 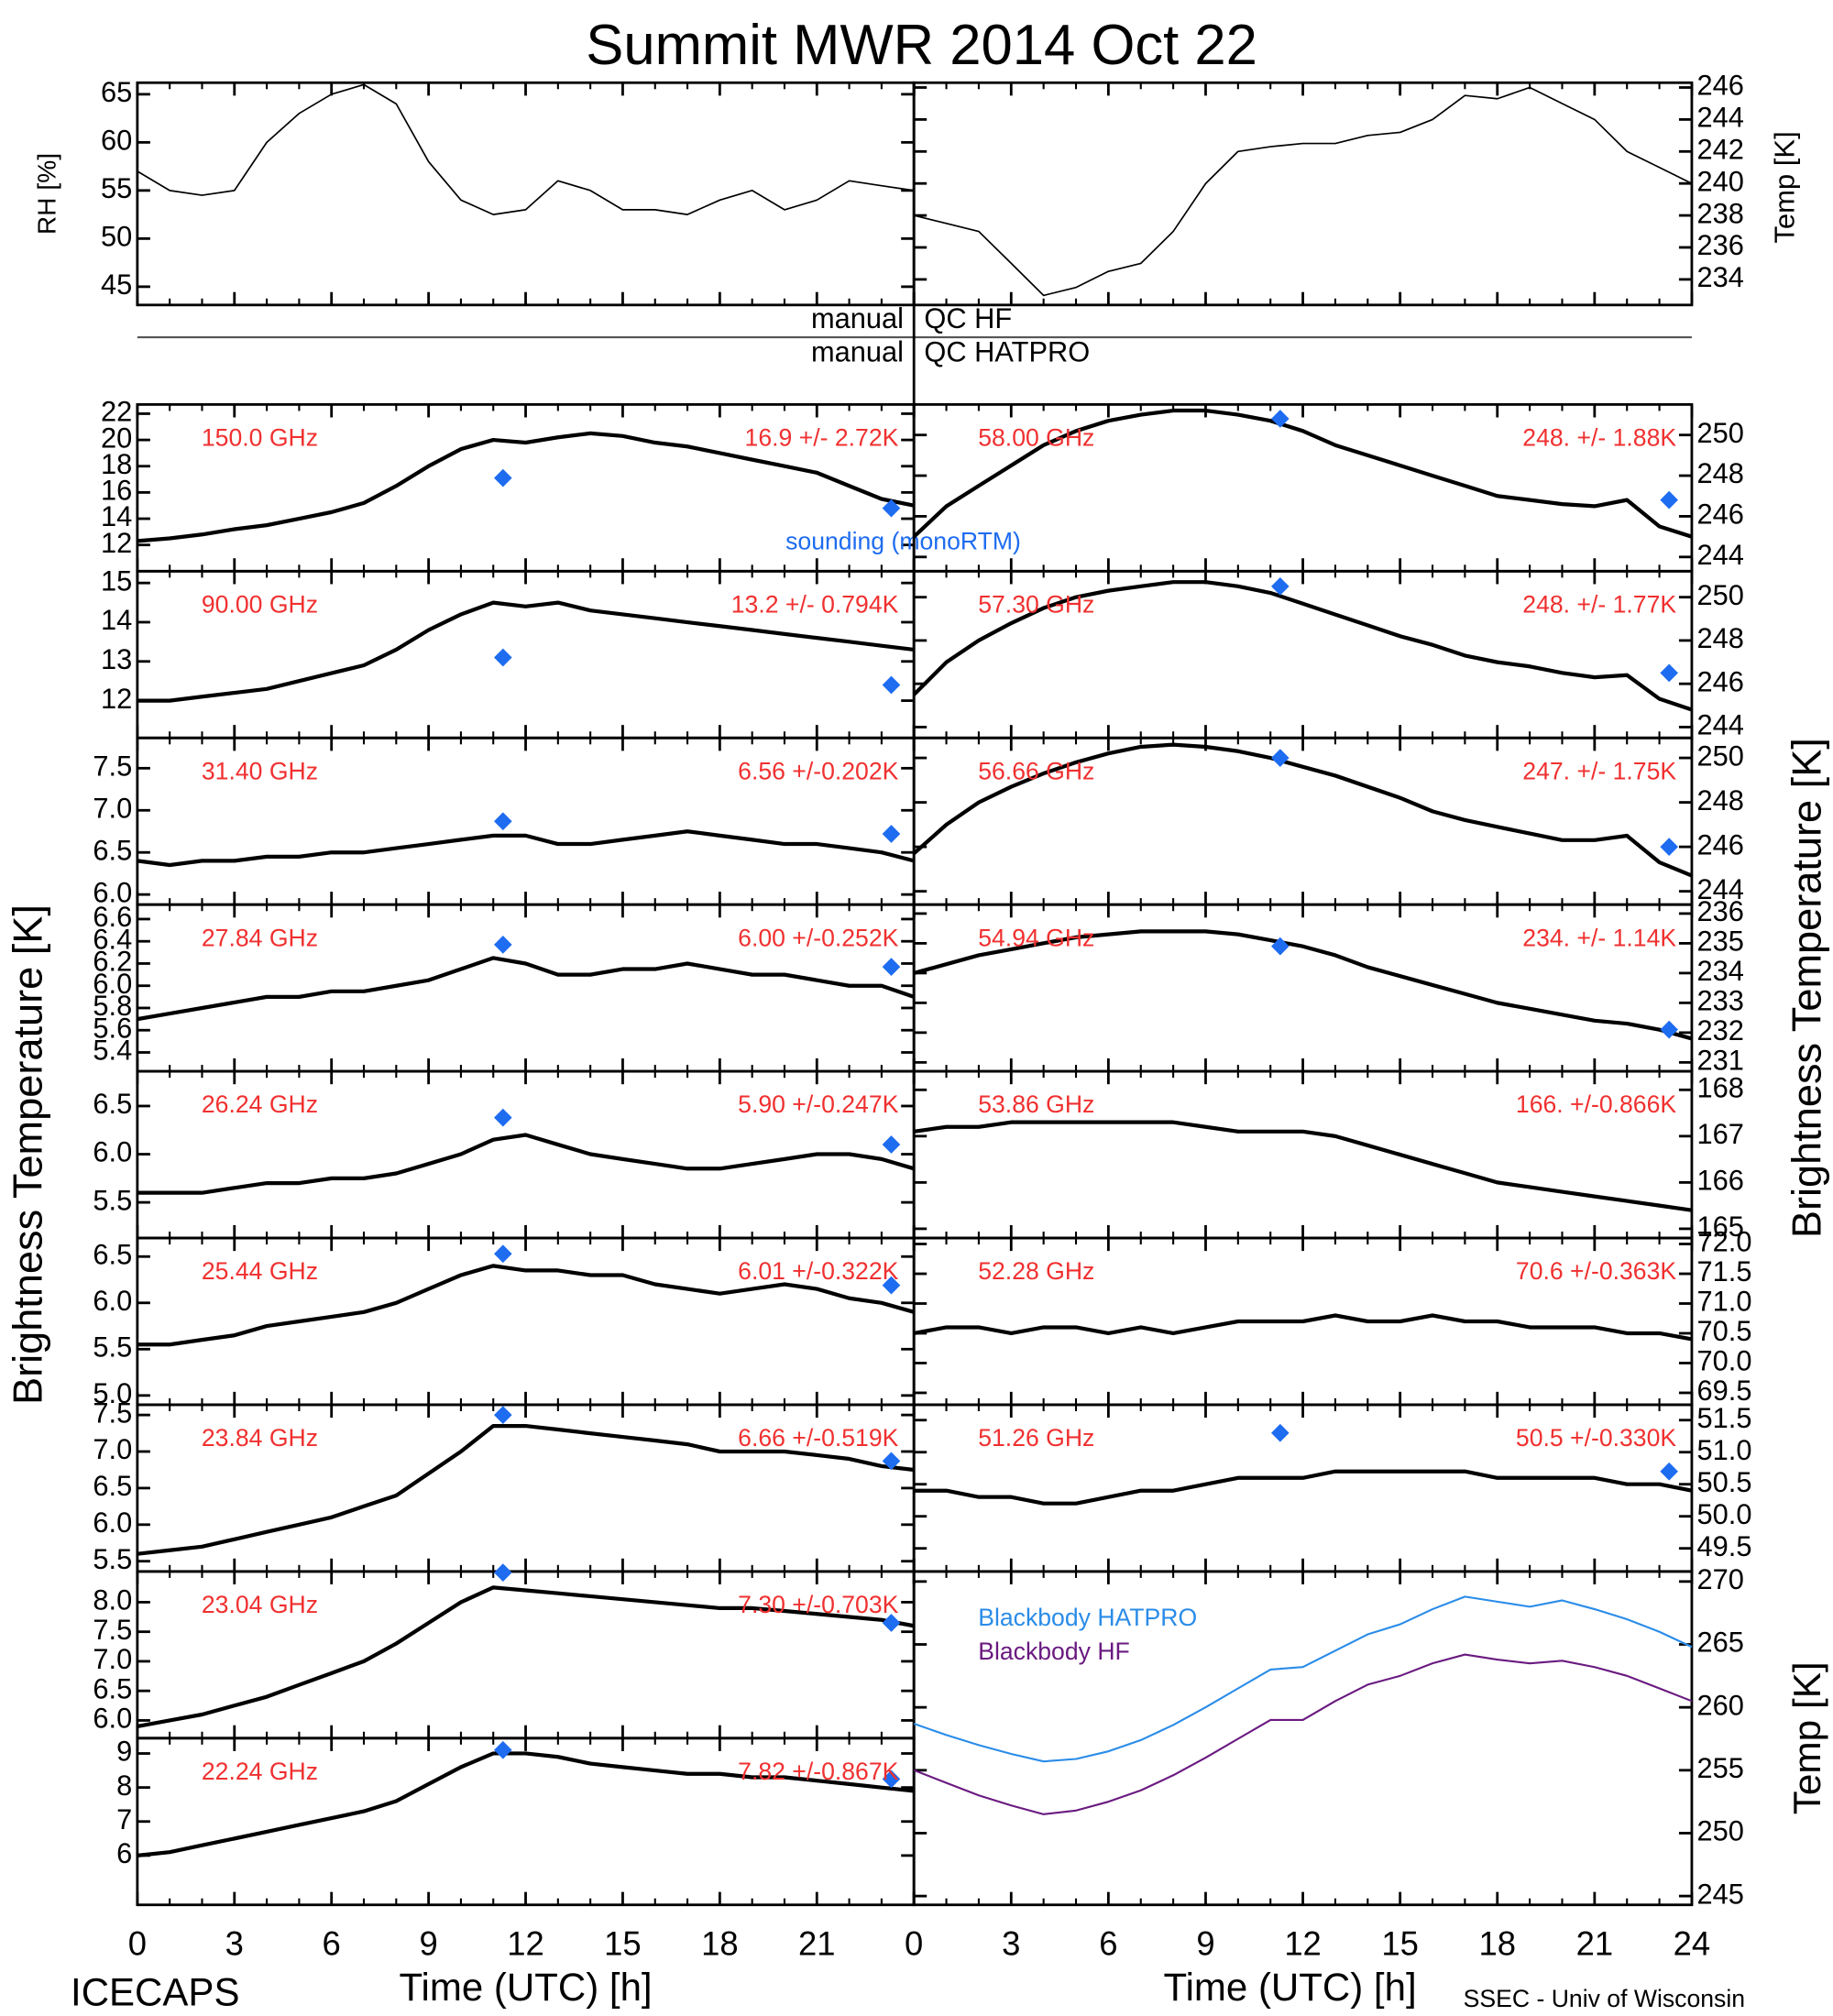 What do you see at coordinates (1720, 213) in the screenshot?
I see `y-tick-label: 238` at bounding box center [1720, 213].